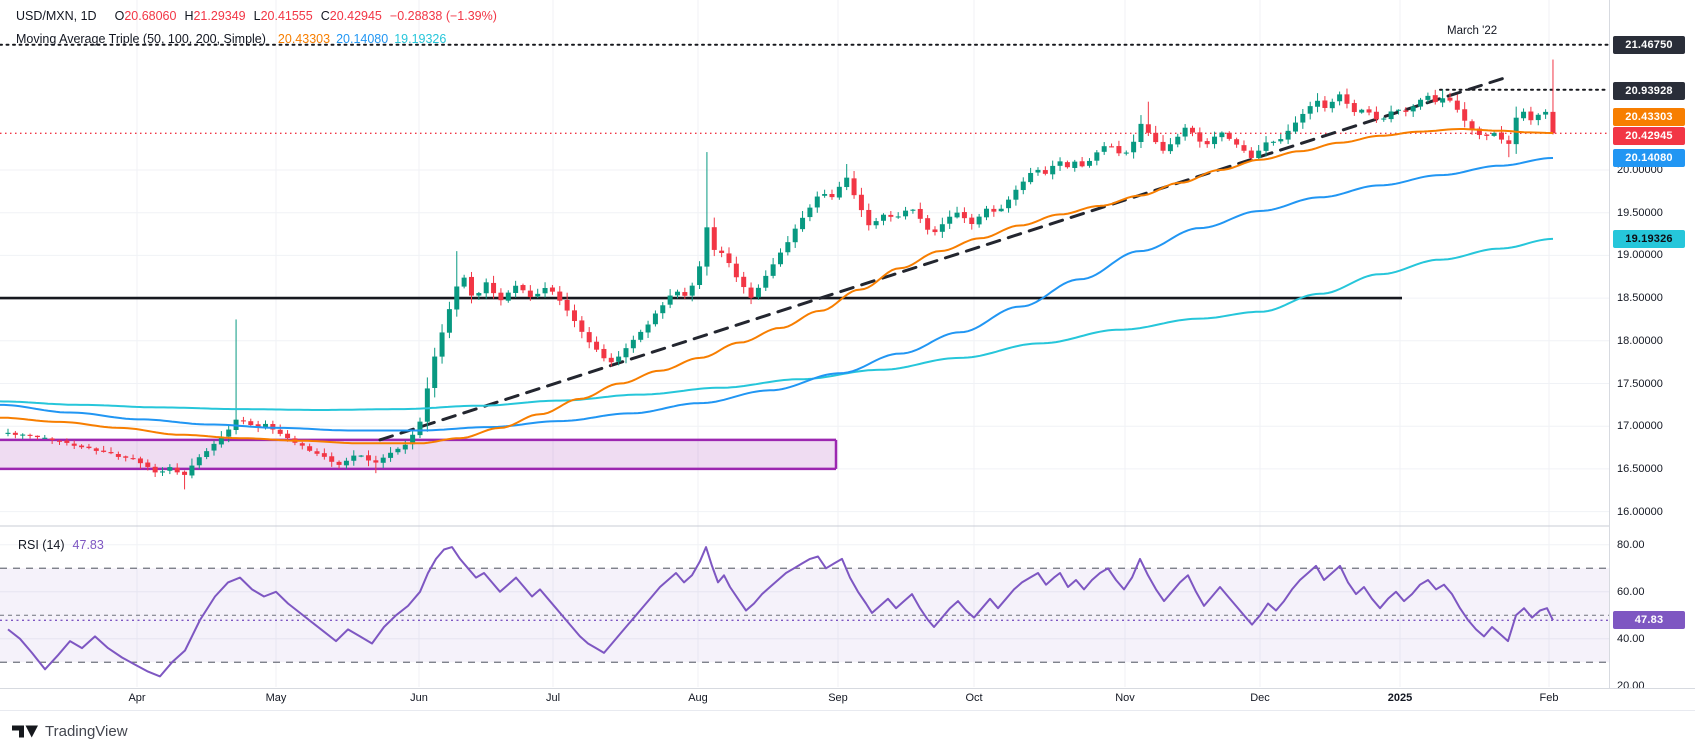  What do you see at coordinates (1125, 698) in the screenshot?
I see `time-tick-Nov: Nov` at bounding box center [1125, 698].